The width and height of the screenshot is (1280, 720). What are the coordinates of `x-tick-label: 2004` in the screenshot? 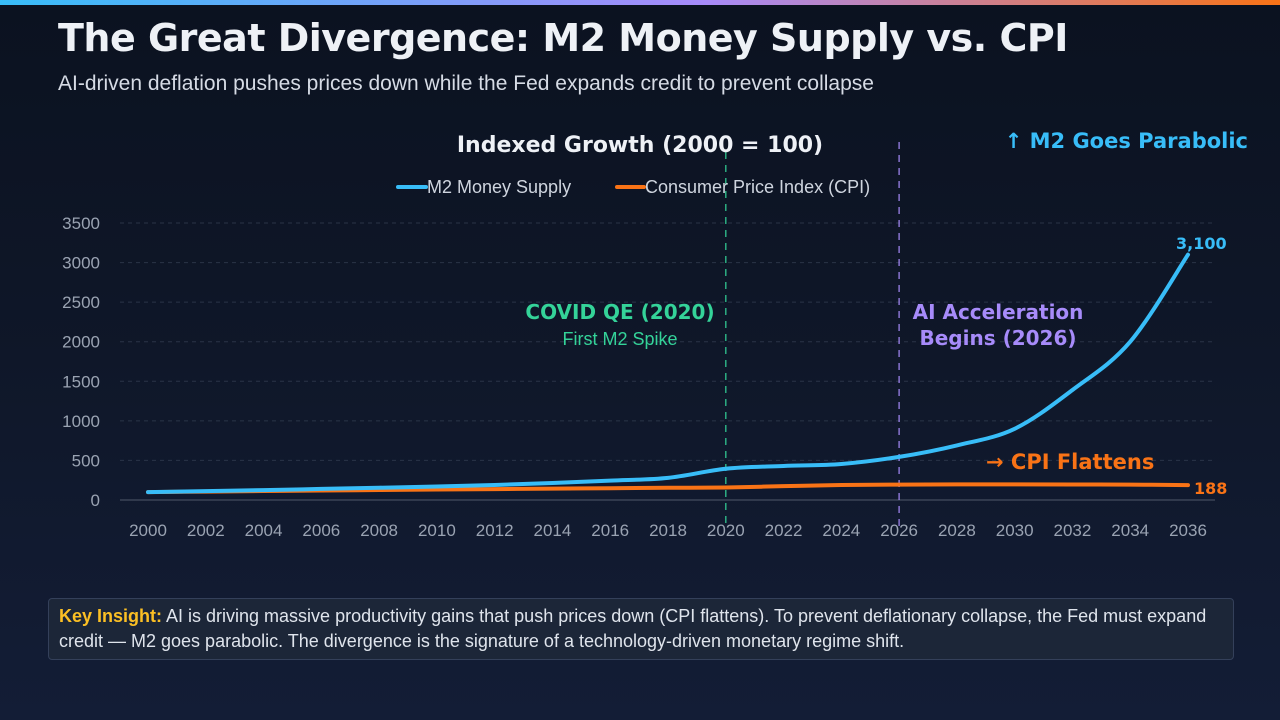 It's located at (264, 530).